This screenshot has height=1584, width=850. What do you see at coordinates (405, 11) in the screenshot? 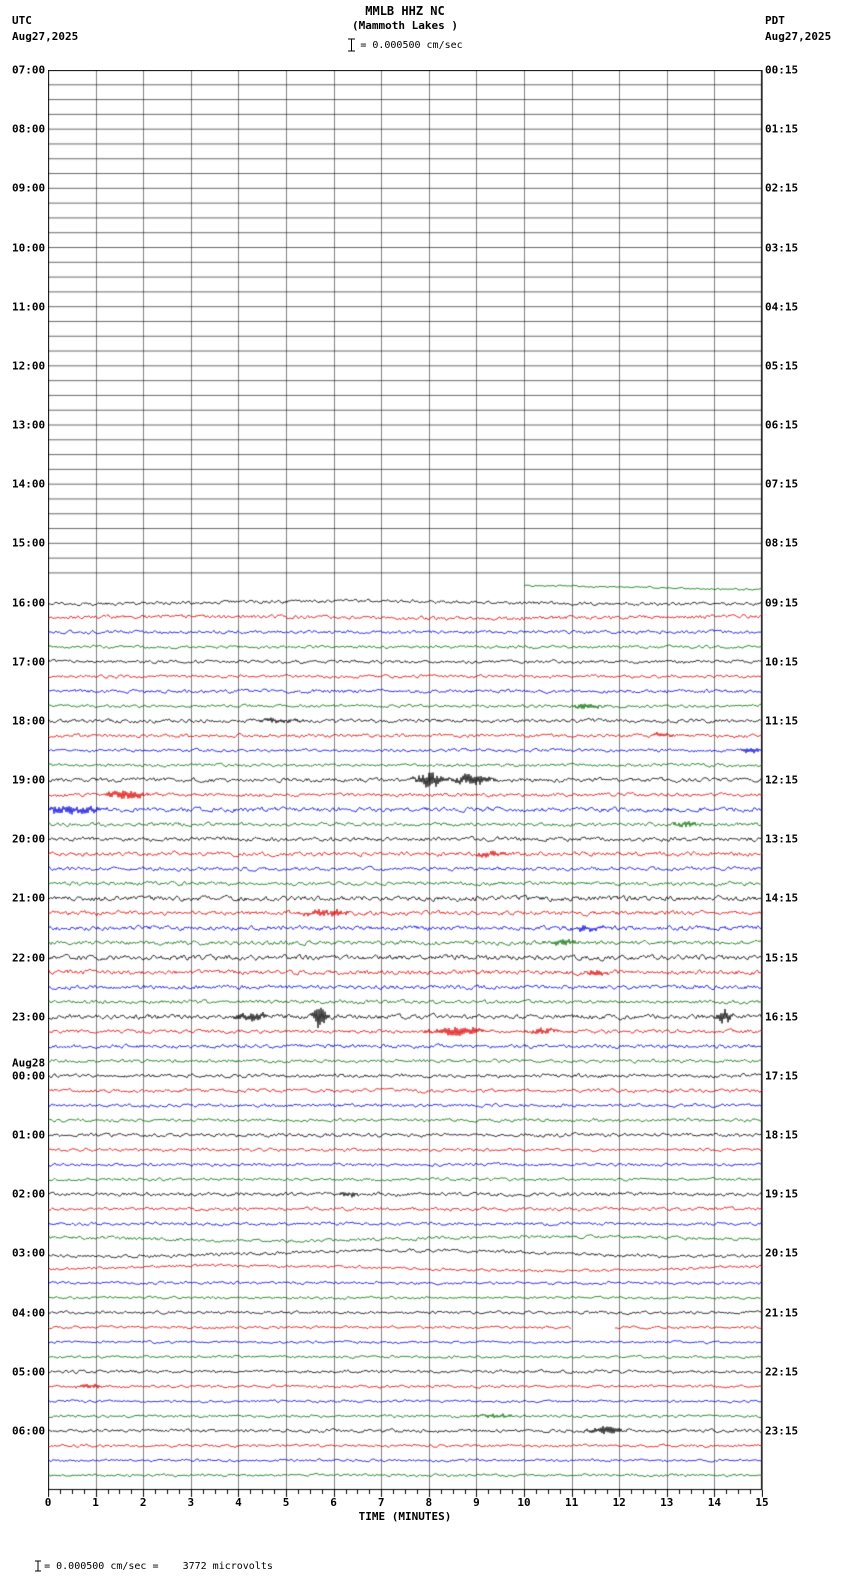
I see `station-title: MMLB HHZ NC` at bounding box center [405, 11].